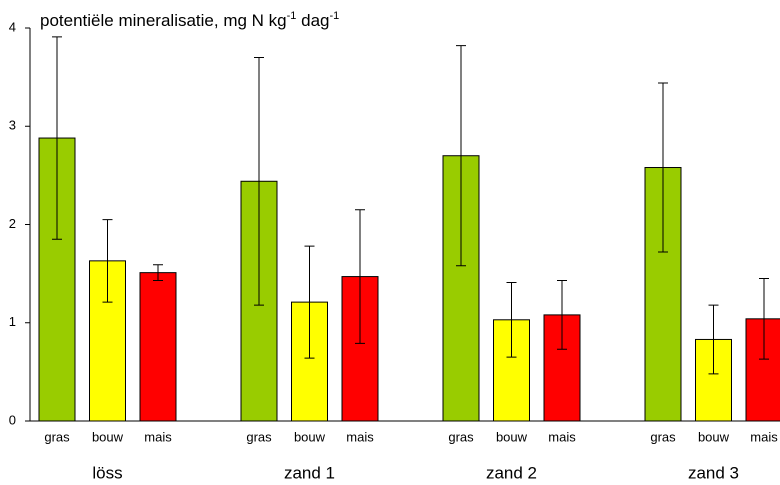 This screenshot has width=780, height=485. What do you see at coordinates (12, 26) in the screenshot?
I see `y-tick-label: 4` at bounding box center [12, 26].